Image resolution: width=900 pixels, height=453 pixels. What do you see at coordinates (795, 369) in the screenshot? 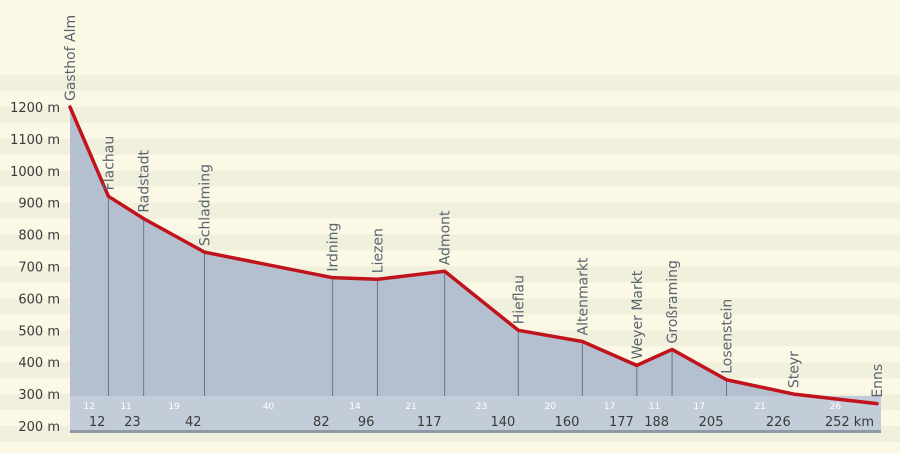
I see `town-label: Steyr` at bounding box center [795, 369].